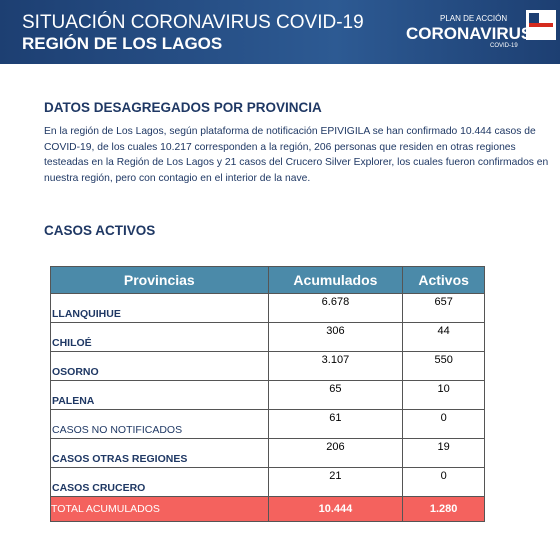 Image resolution: width=560 pixels, height=541 pixels. I want to click on table-row: PALENA 65 10, so click(267, 395).